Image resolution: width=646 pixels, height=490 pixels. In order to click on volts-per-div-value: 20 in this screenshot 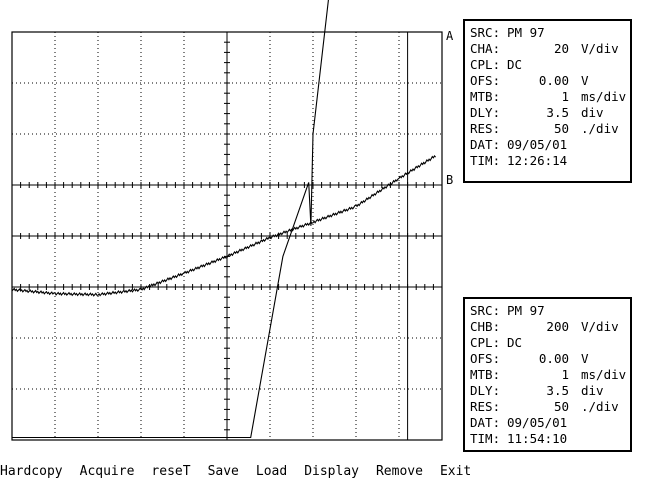, I will do `click(561, 48)`.